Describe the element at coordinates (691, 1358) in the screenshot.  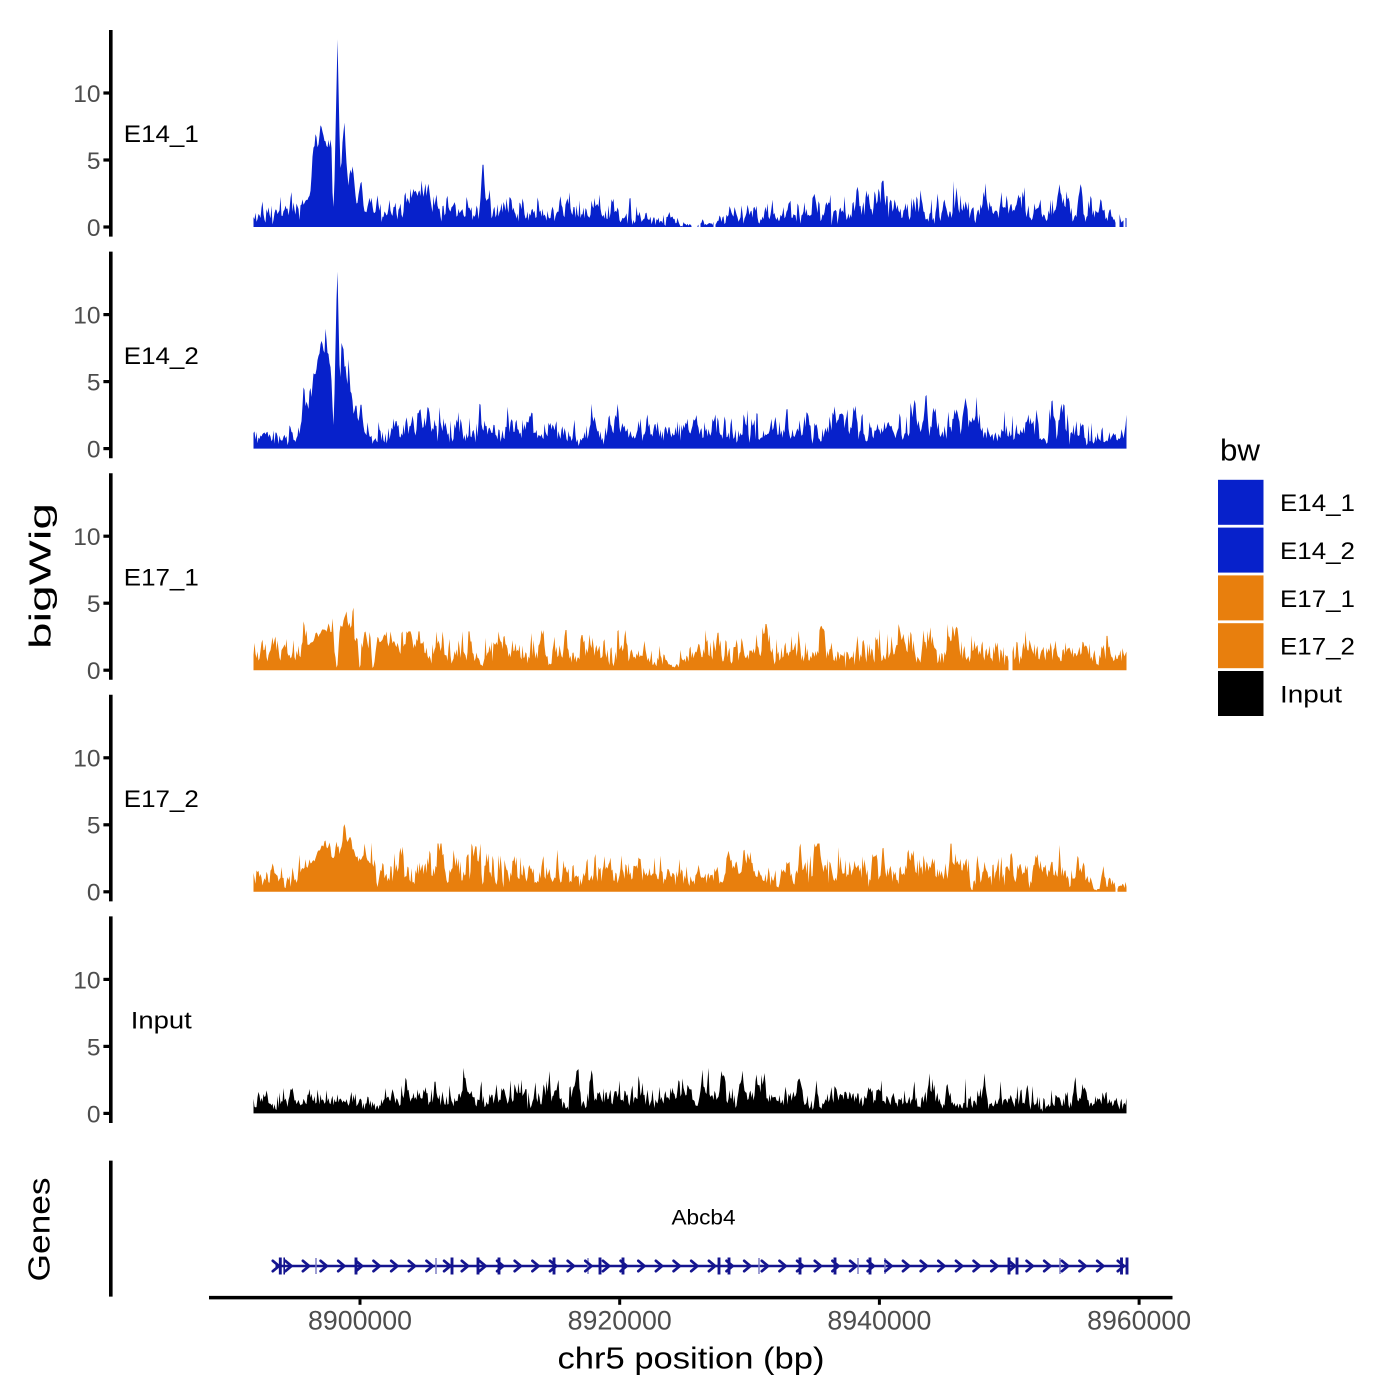
I see `svg-text: chr5 position (bp)` at that location.